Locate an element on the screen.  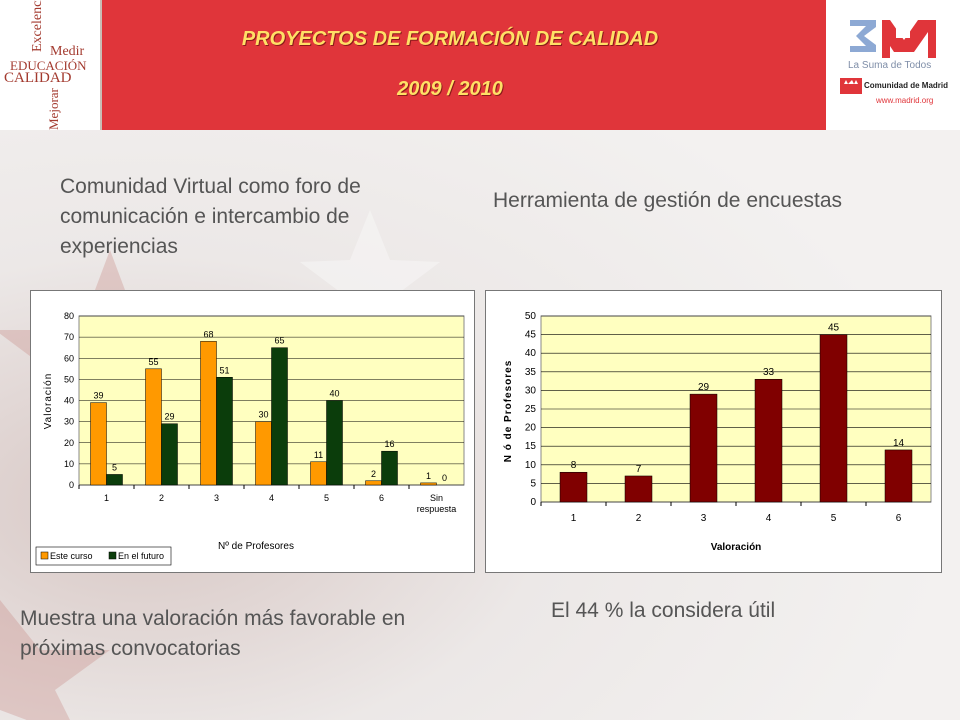
x-axis-label: Nº de Profesores is located at coordinates (256, 546).